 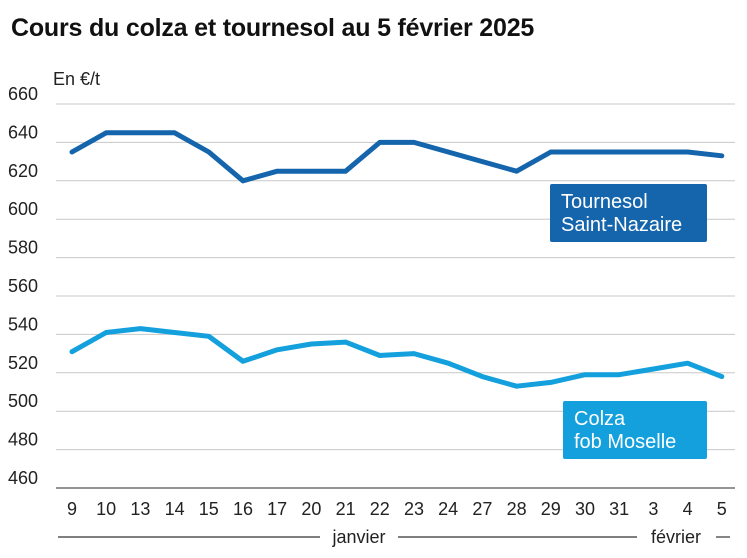 I want to click on x-tick-label-5: 16, so click(x=243, y=509).